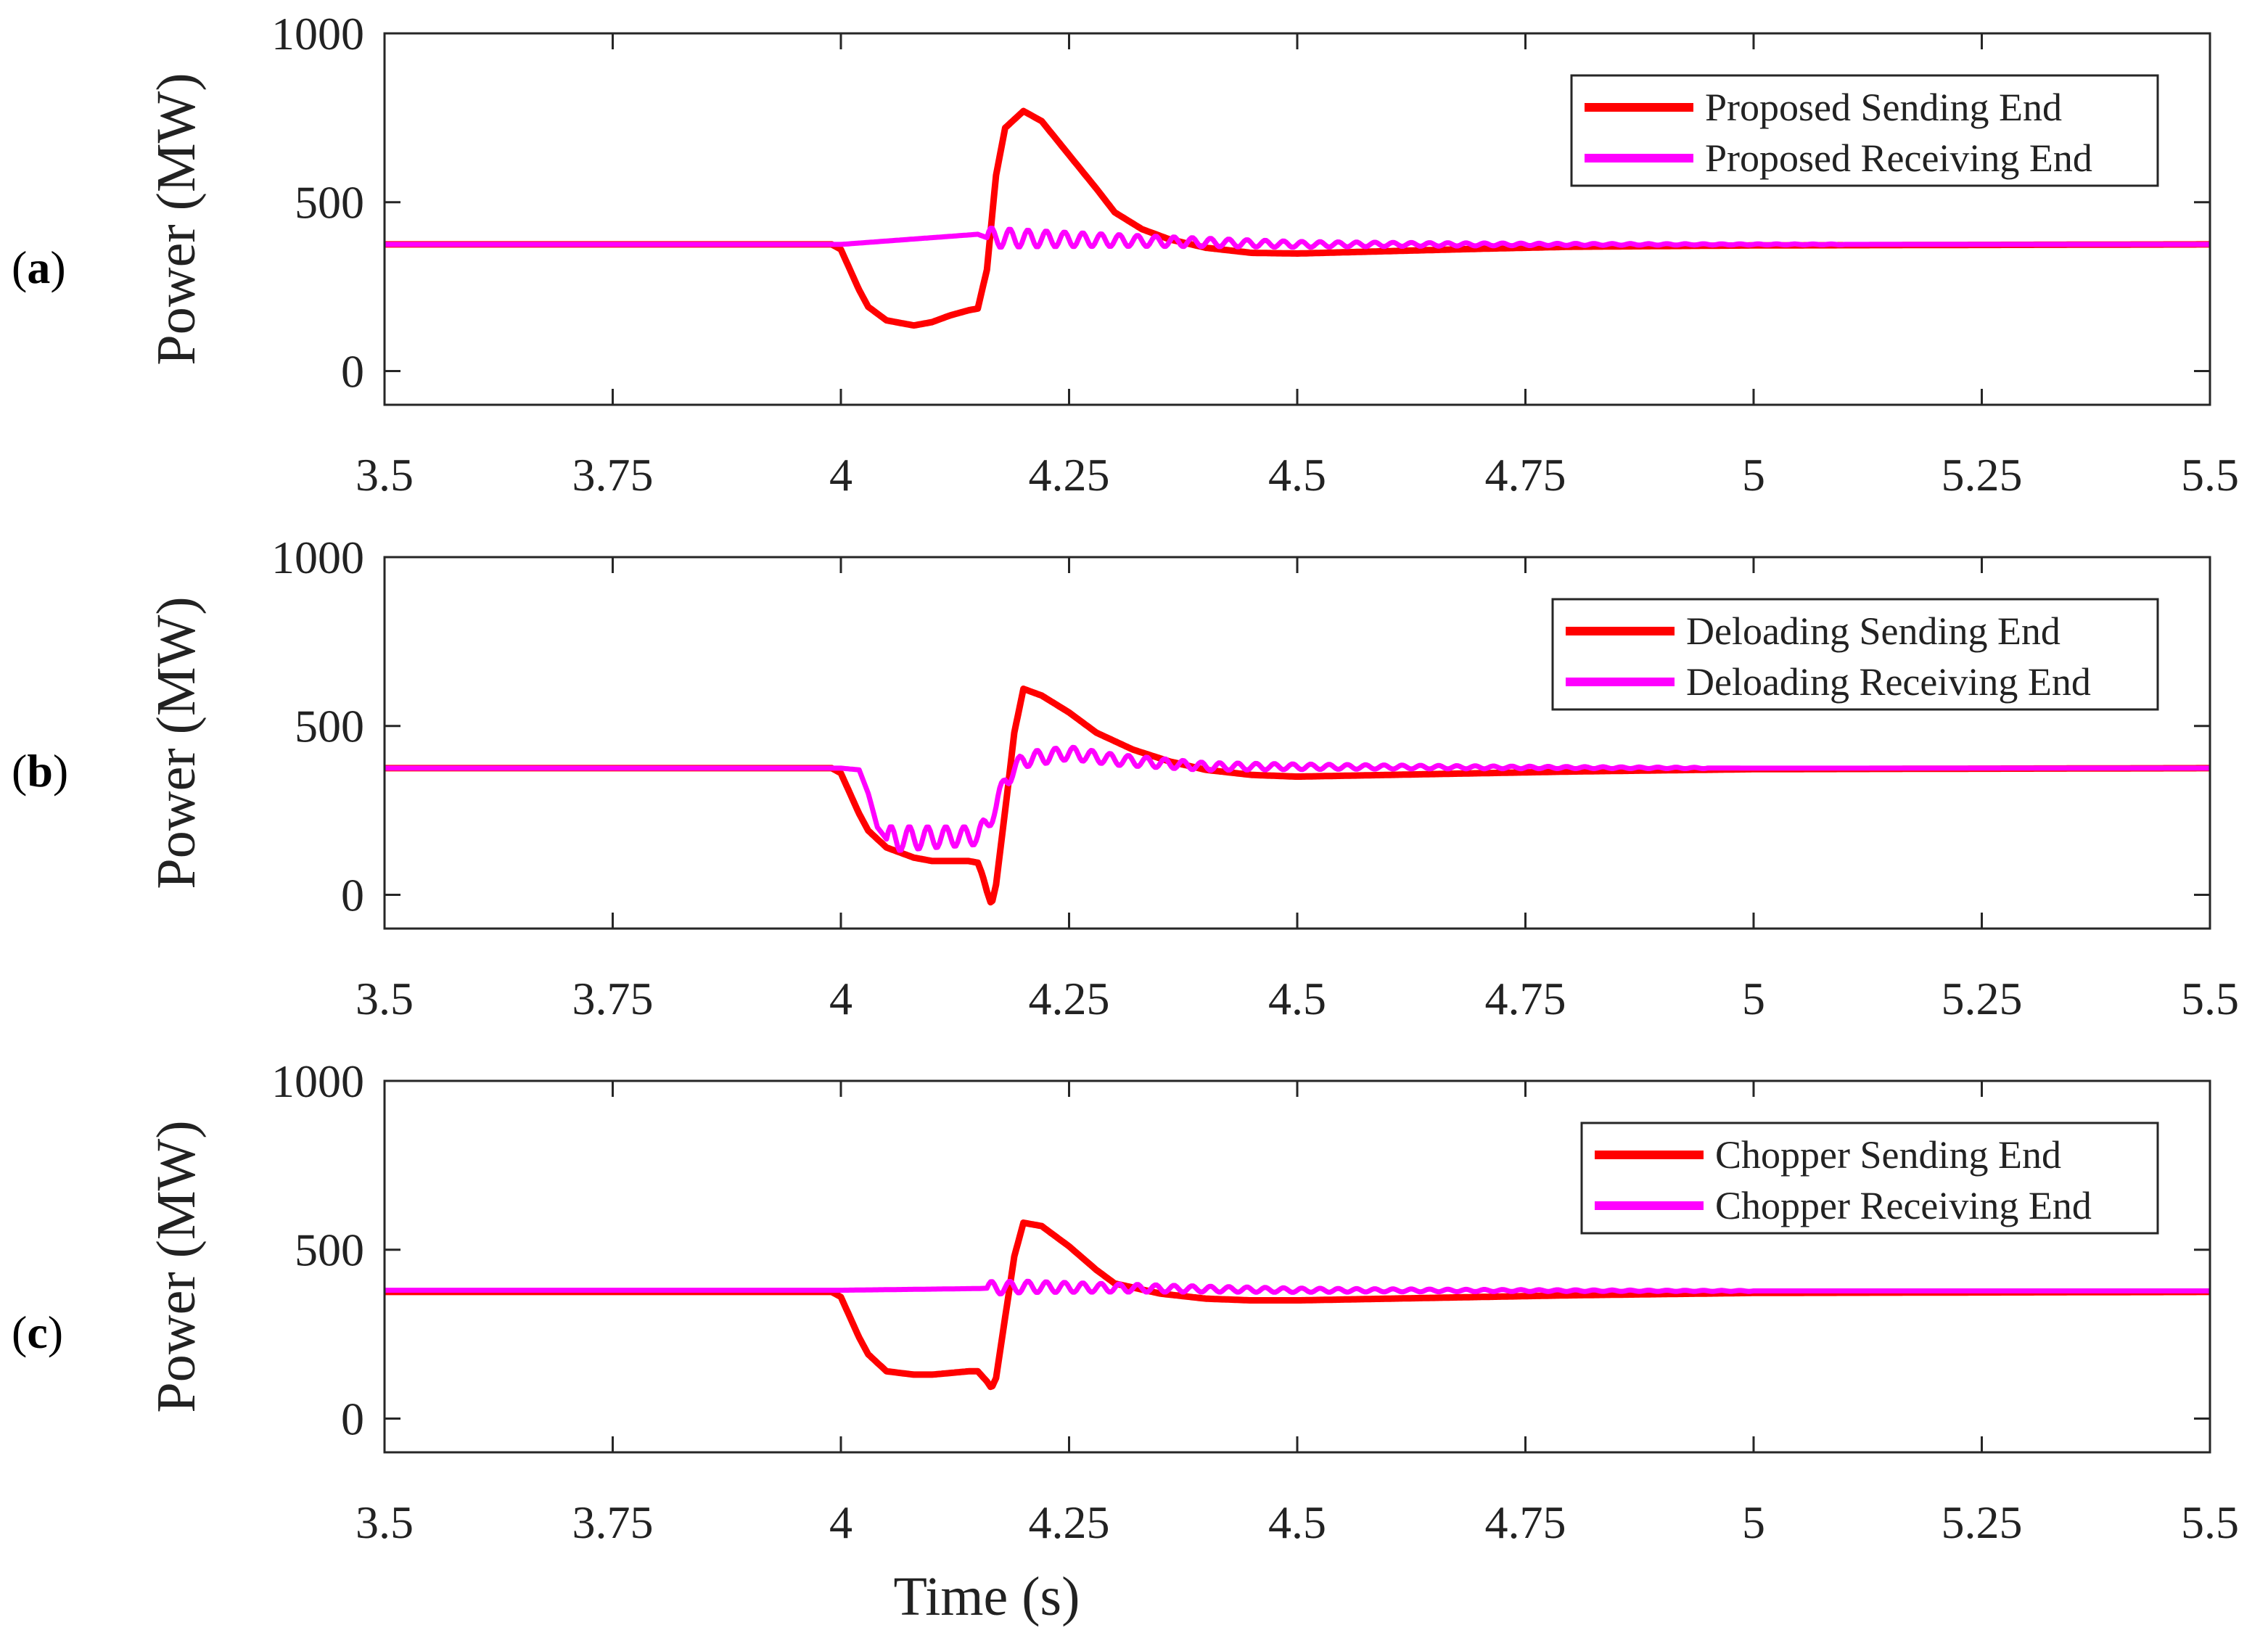 Image resolution: width=2268 pixels, height=1646 pixels. I want to click on panel-label: (b), so click(40, 771).